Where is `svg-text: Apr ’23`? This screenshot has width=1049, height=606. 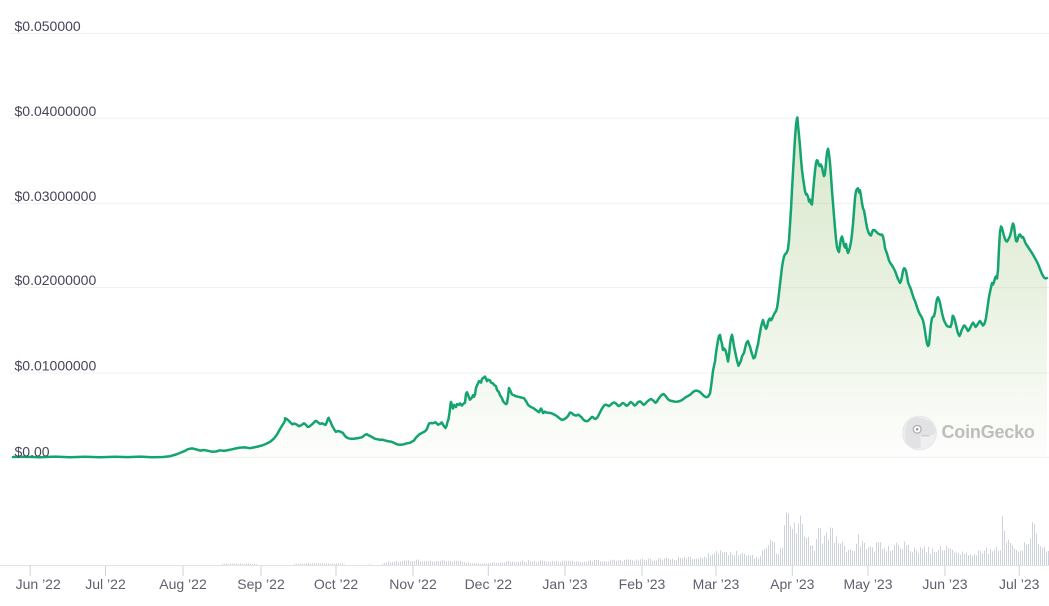 svg-text: Apr ’23 is located at coordinates (792, 584).